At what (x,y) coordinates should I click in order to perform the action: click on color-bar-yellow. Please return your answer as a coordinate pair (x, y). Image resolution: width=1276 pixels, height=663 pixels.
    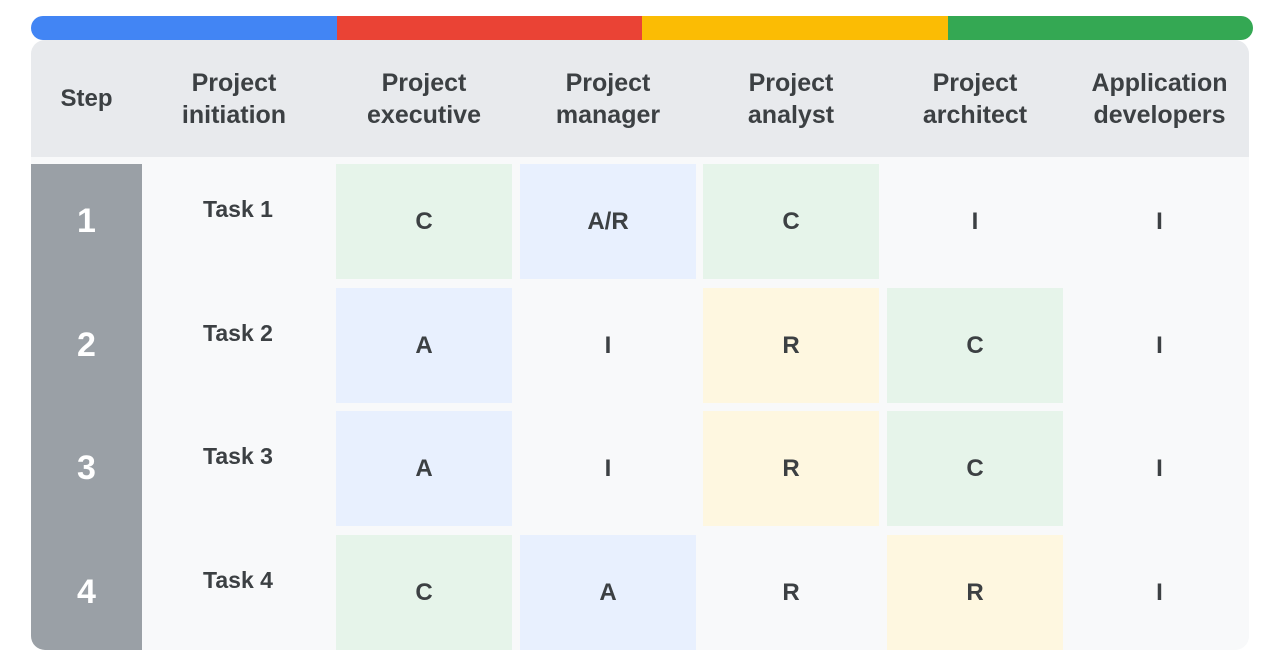
    Looking at the image, I should click on (795, 28).